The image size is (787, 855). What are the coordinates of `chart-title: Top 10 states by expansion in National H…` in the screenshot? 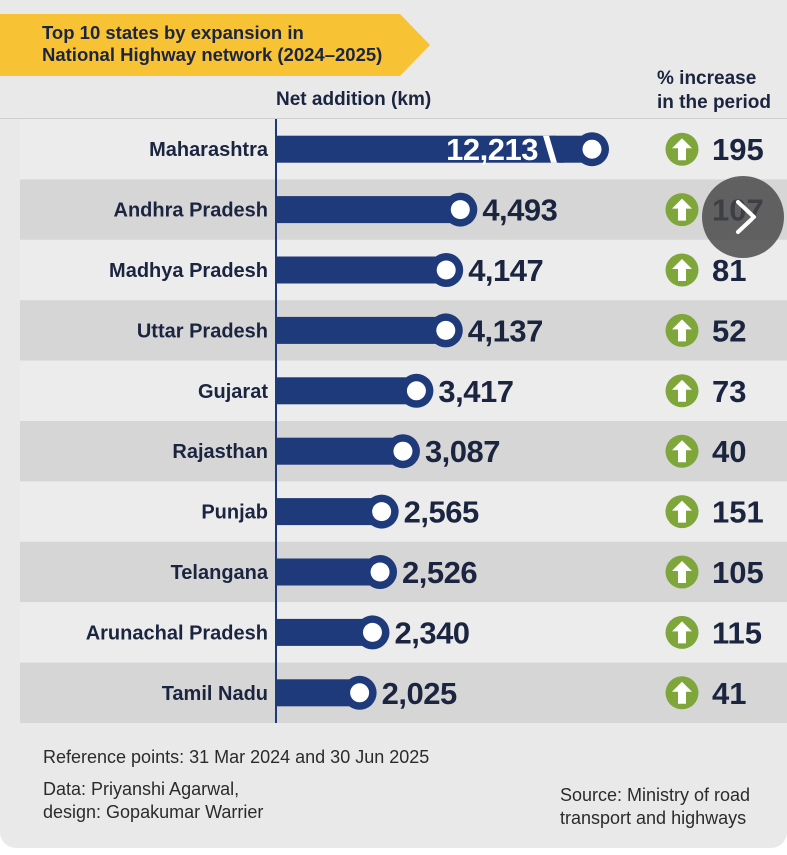 It's located at (212, 43).